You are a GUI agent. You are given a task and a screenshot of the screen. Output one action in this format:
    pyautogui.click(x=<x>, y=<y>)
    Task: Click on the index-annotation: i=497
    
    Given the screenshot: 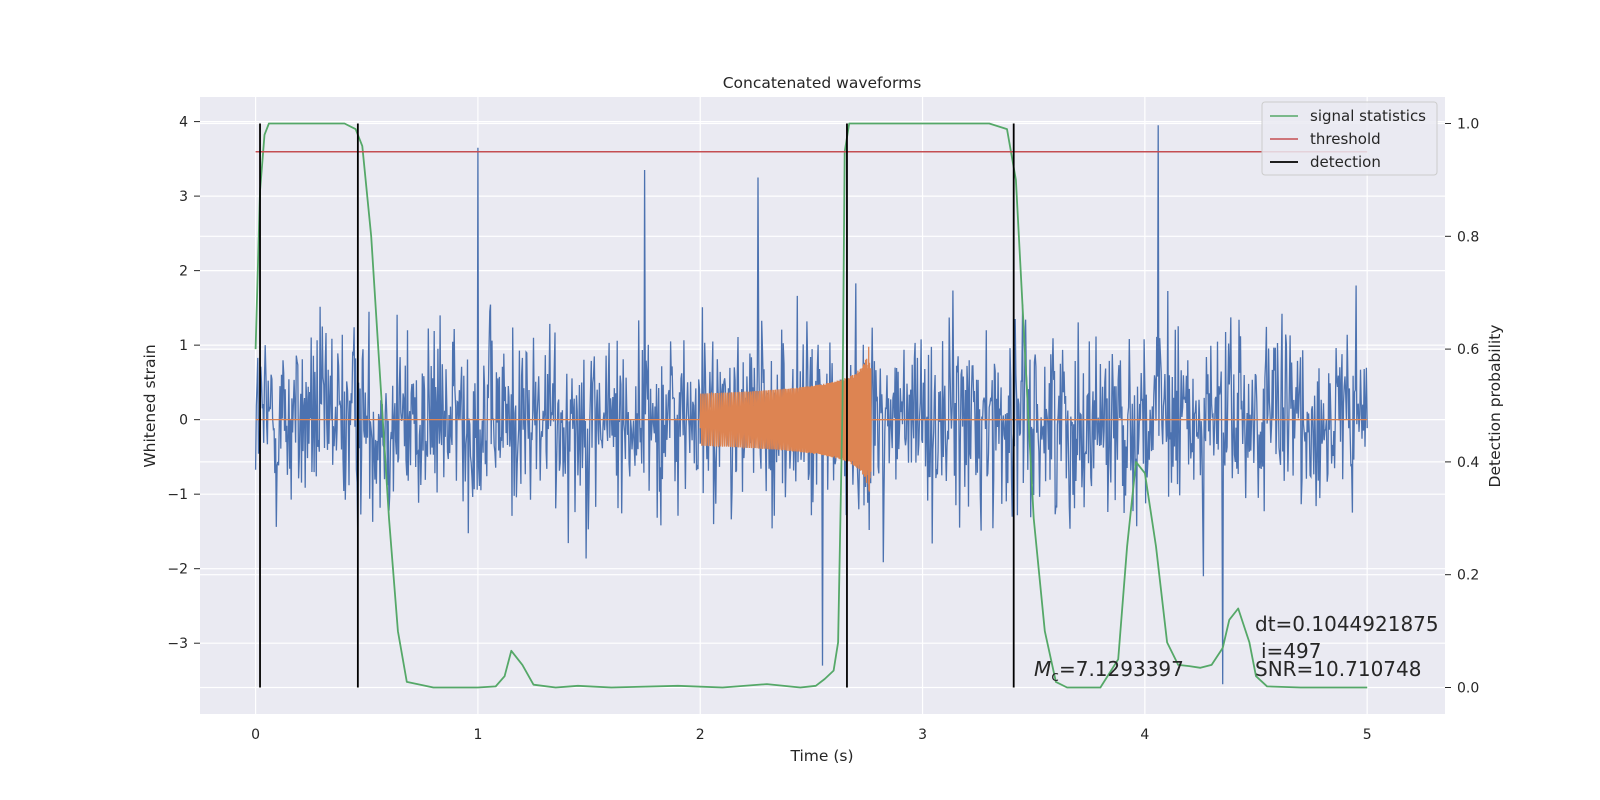 What is the action you would take?
    pyautogui.click(x=1291, y=651)
    